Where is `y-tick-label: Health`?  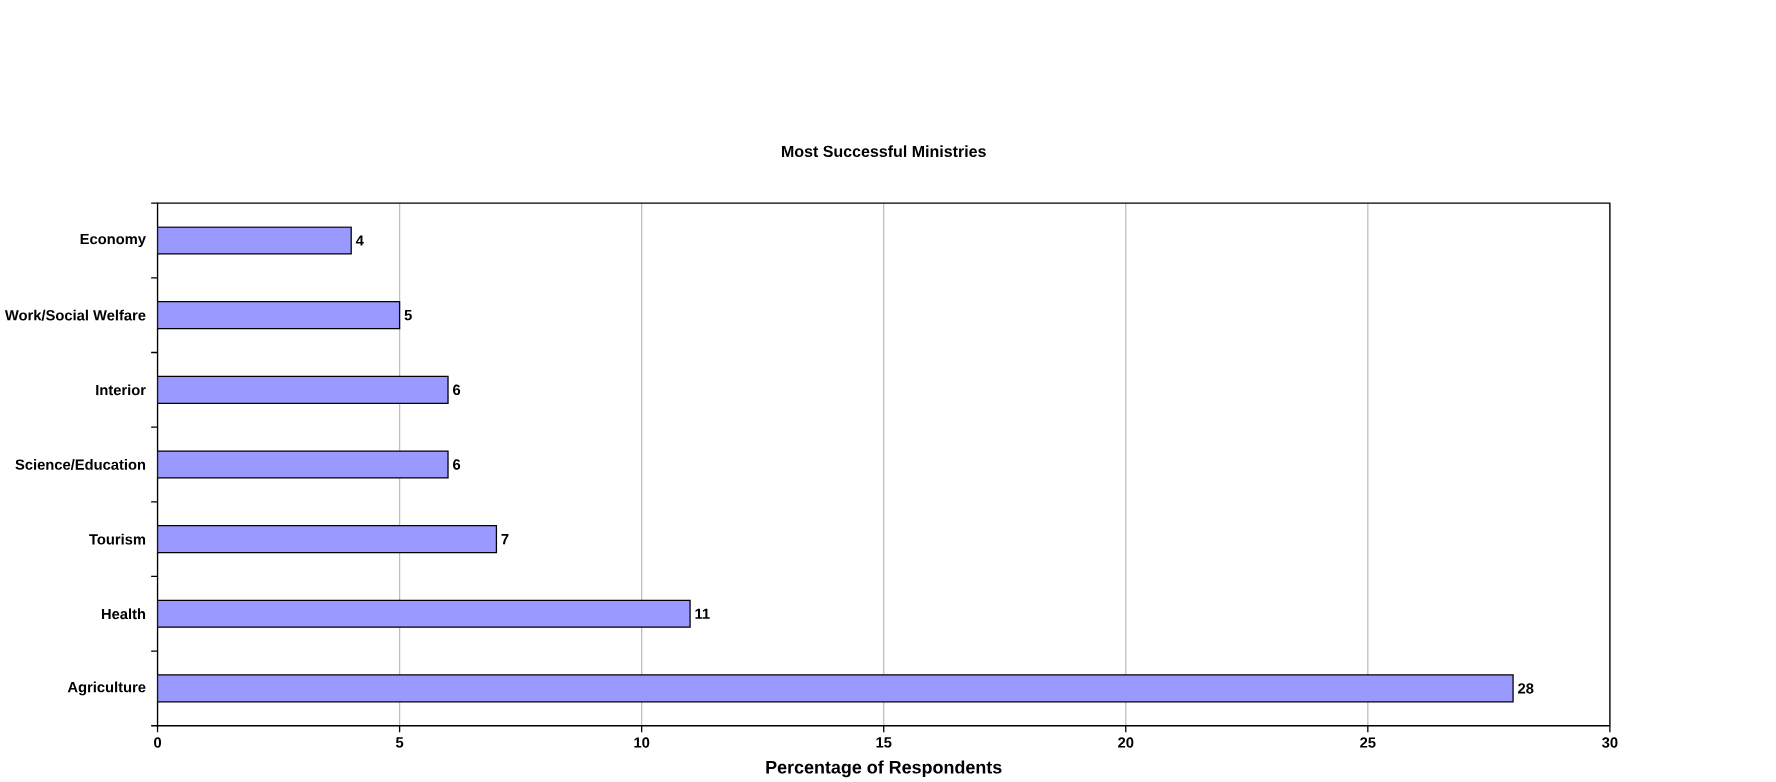 y-tick-label: Health is located at coordinates (123, 614).